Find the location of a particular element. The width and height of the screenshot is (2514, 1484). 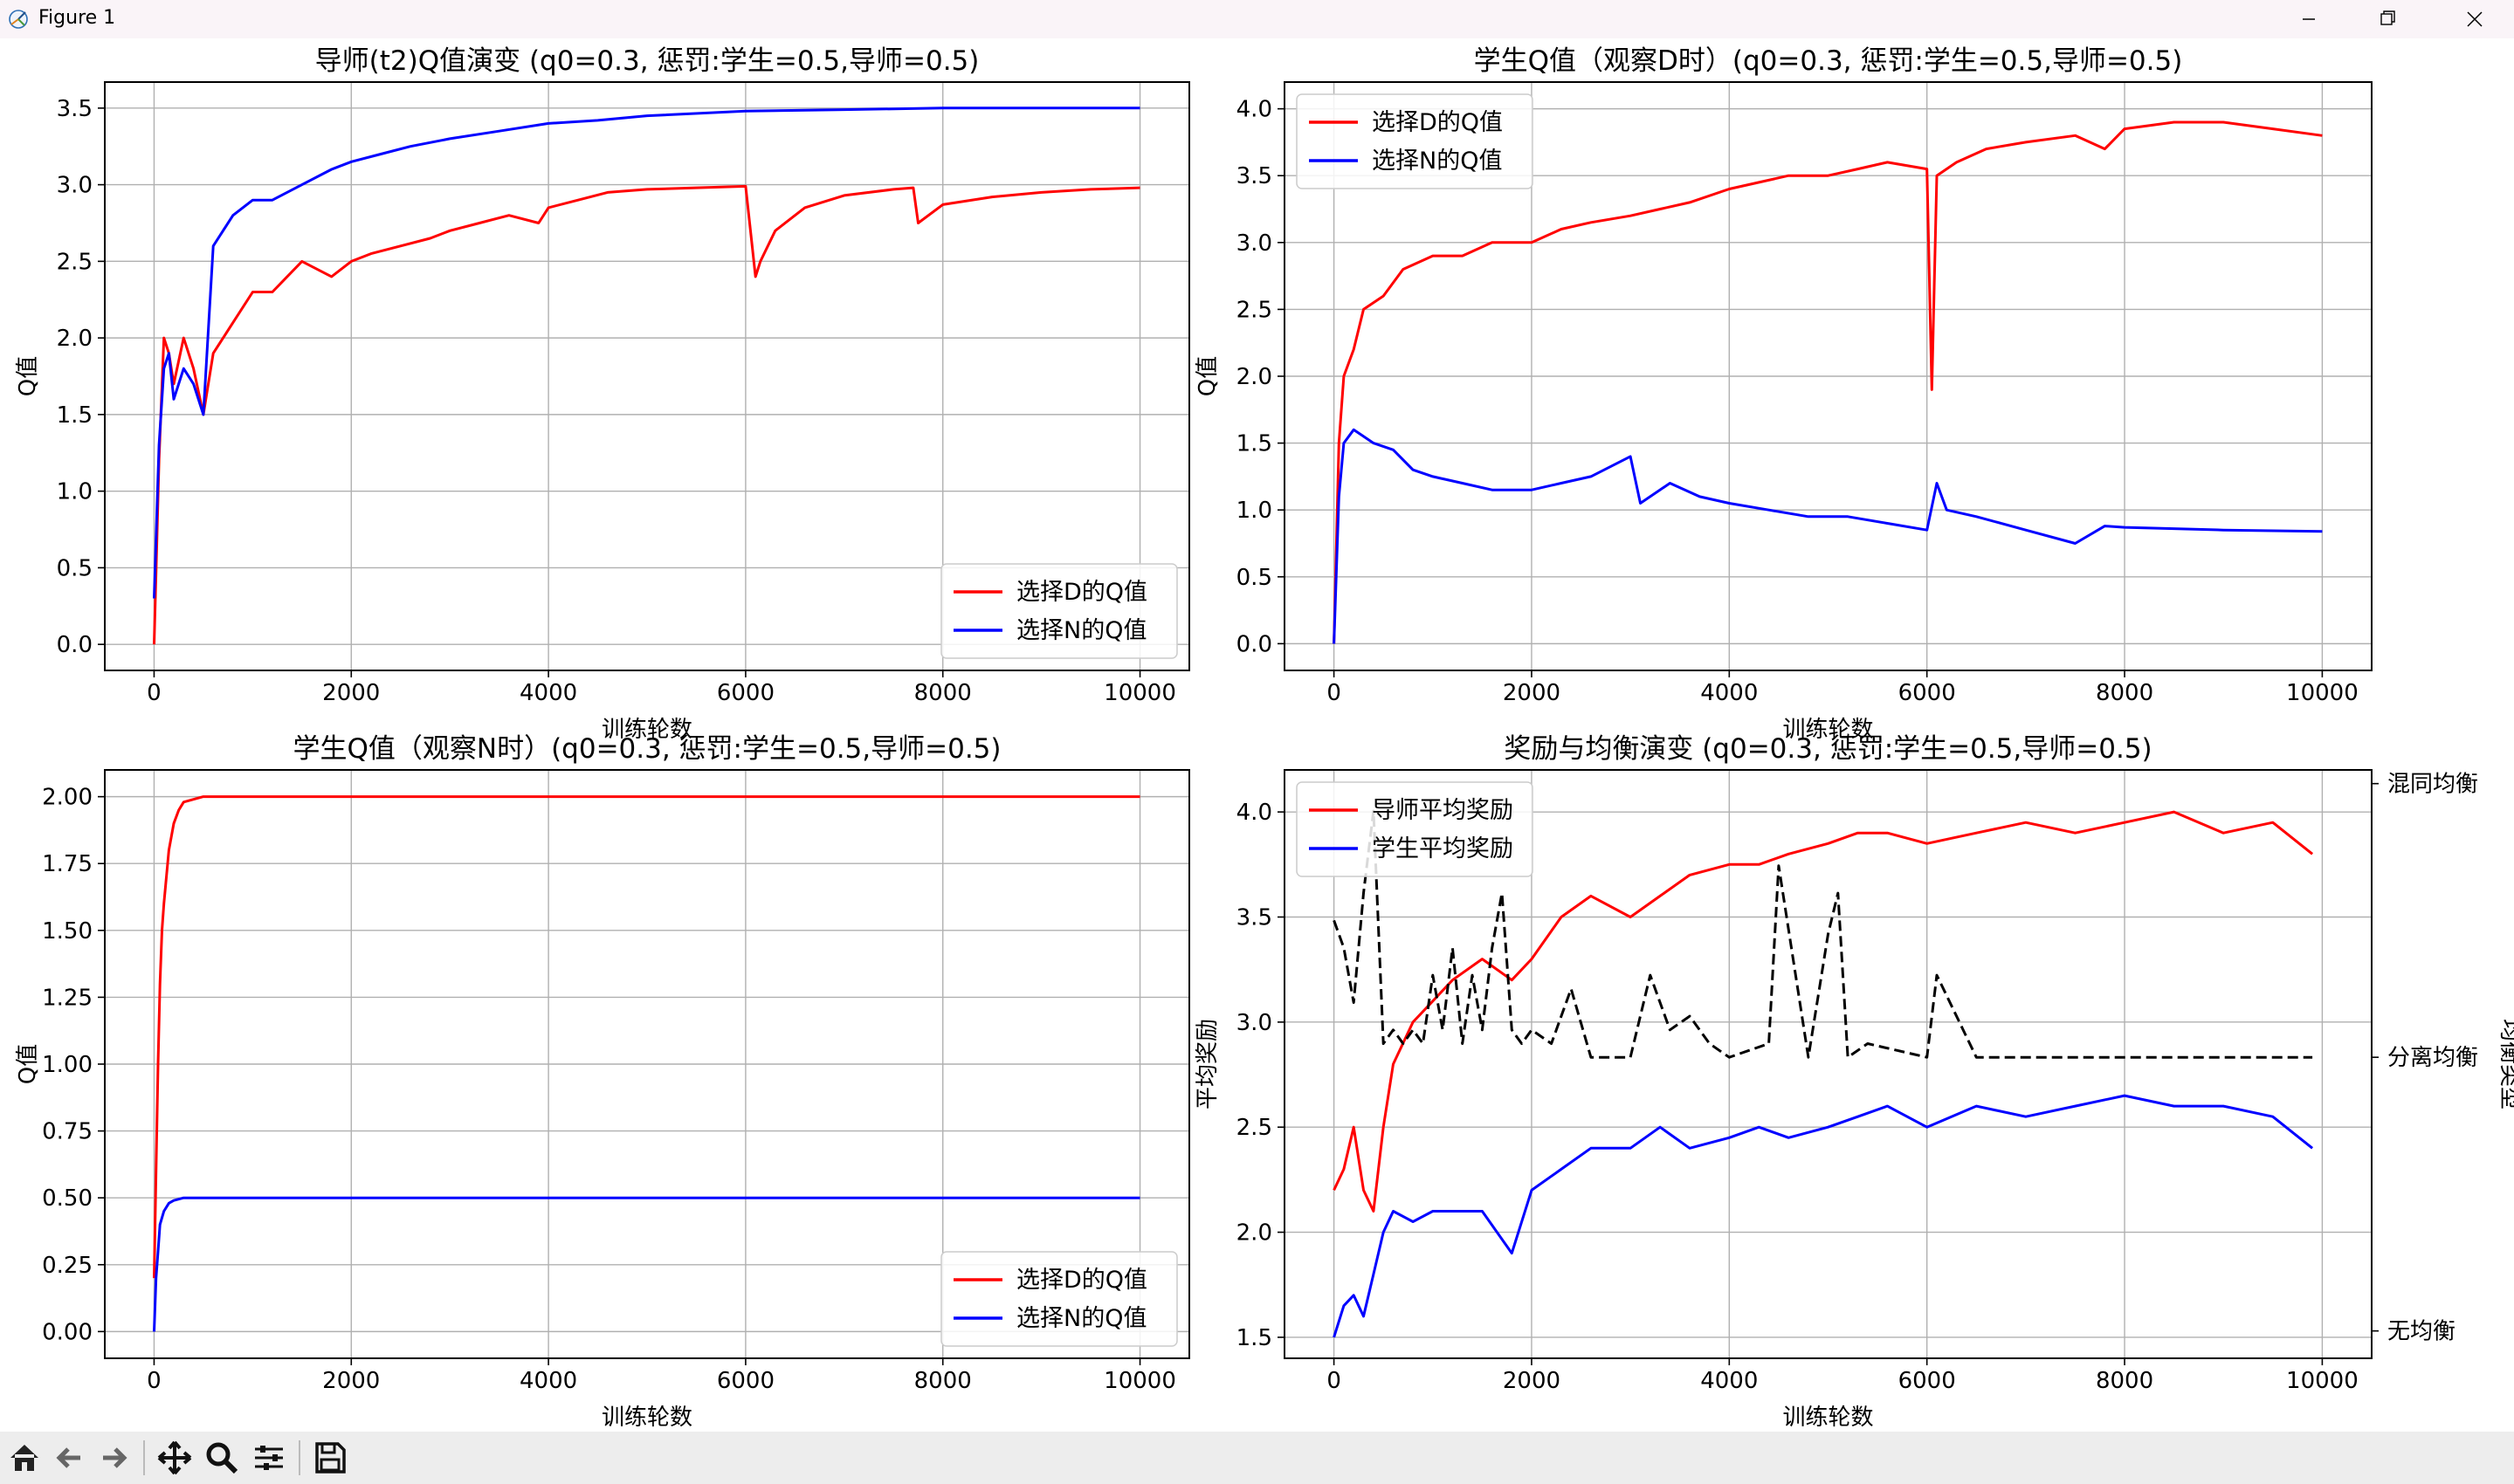

y-axis-label: 平均奖励 is located at coordinates (1208, 1064).